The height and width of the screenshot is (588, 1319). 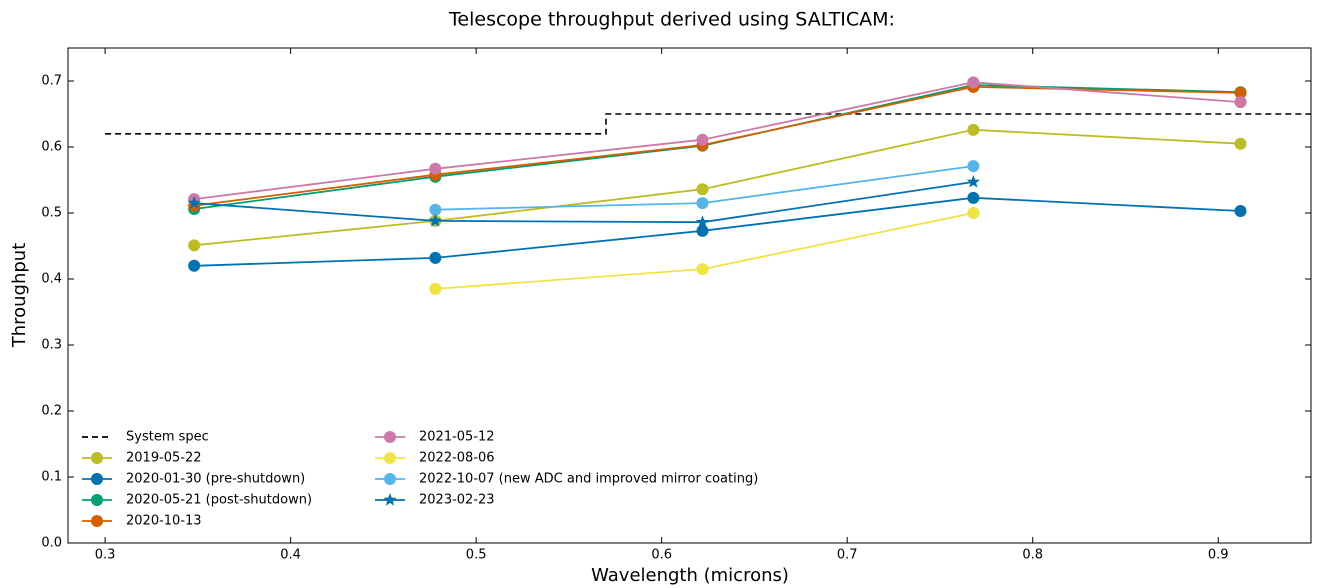 I want to click on x-tick-label: 0.5, so click(x=476, y=555).